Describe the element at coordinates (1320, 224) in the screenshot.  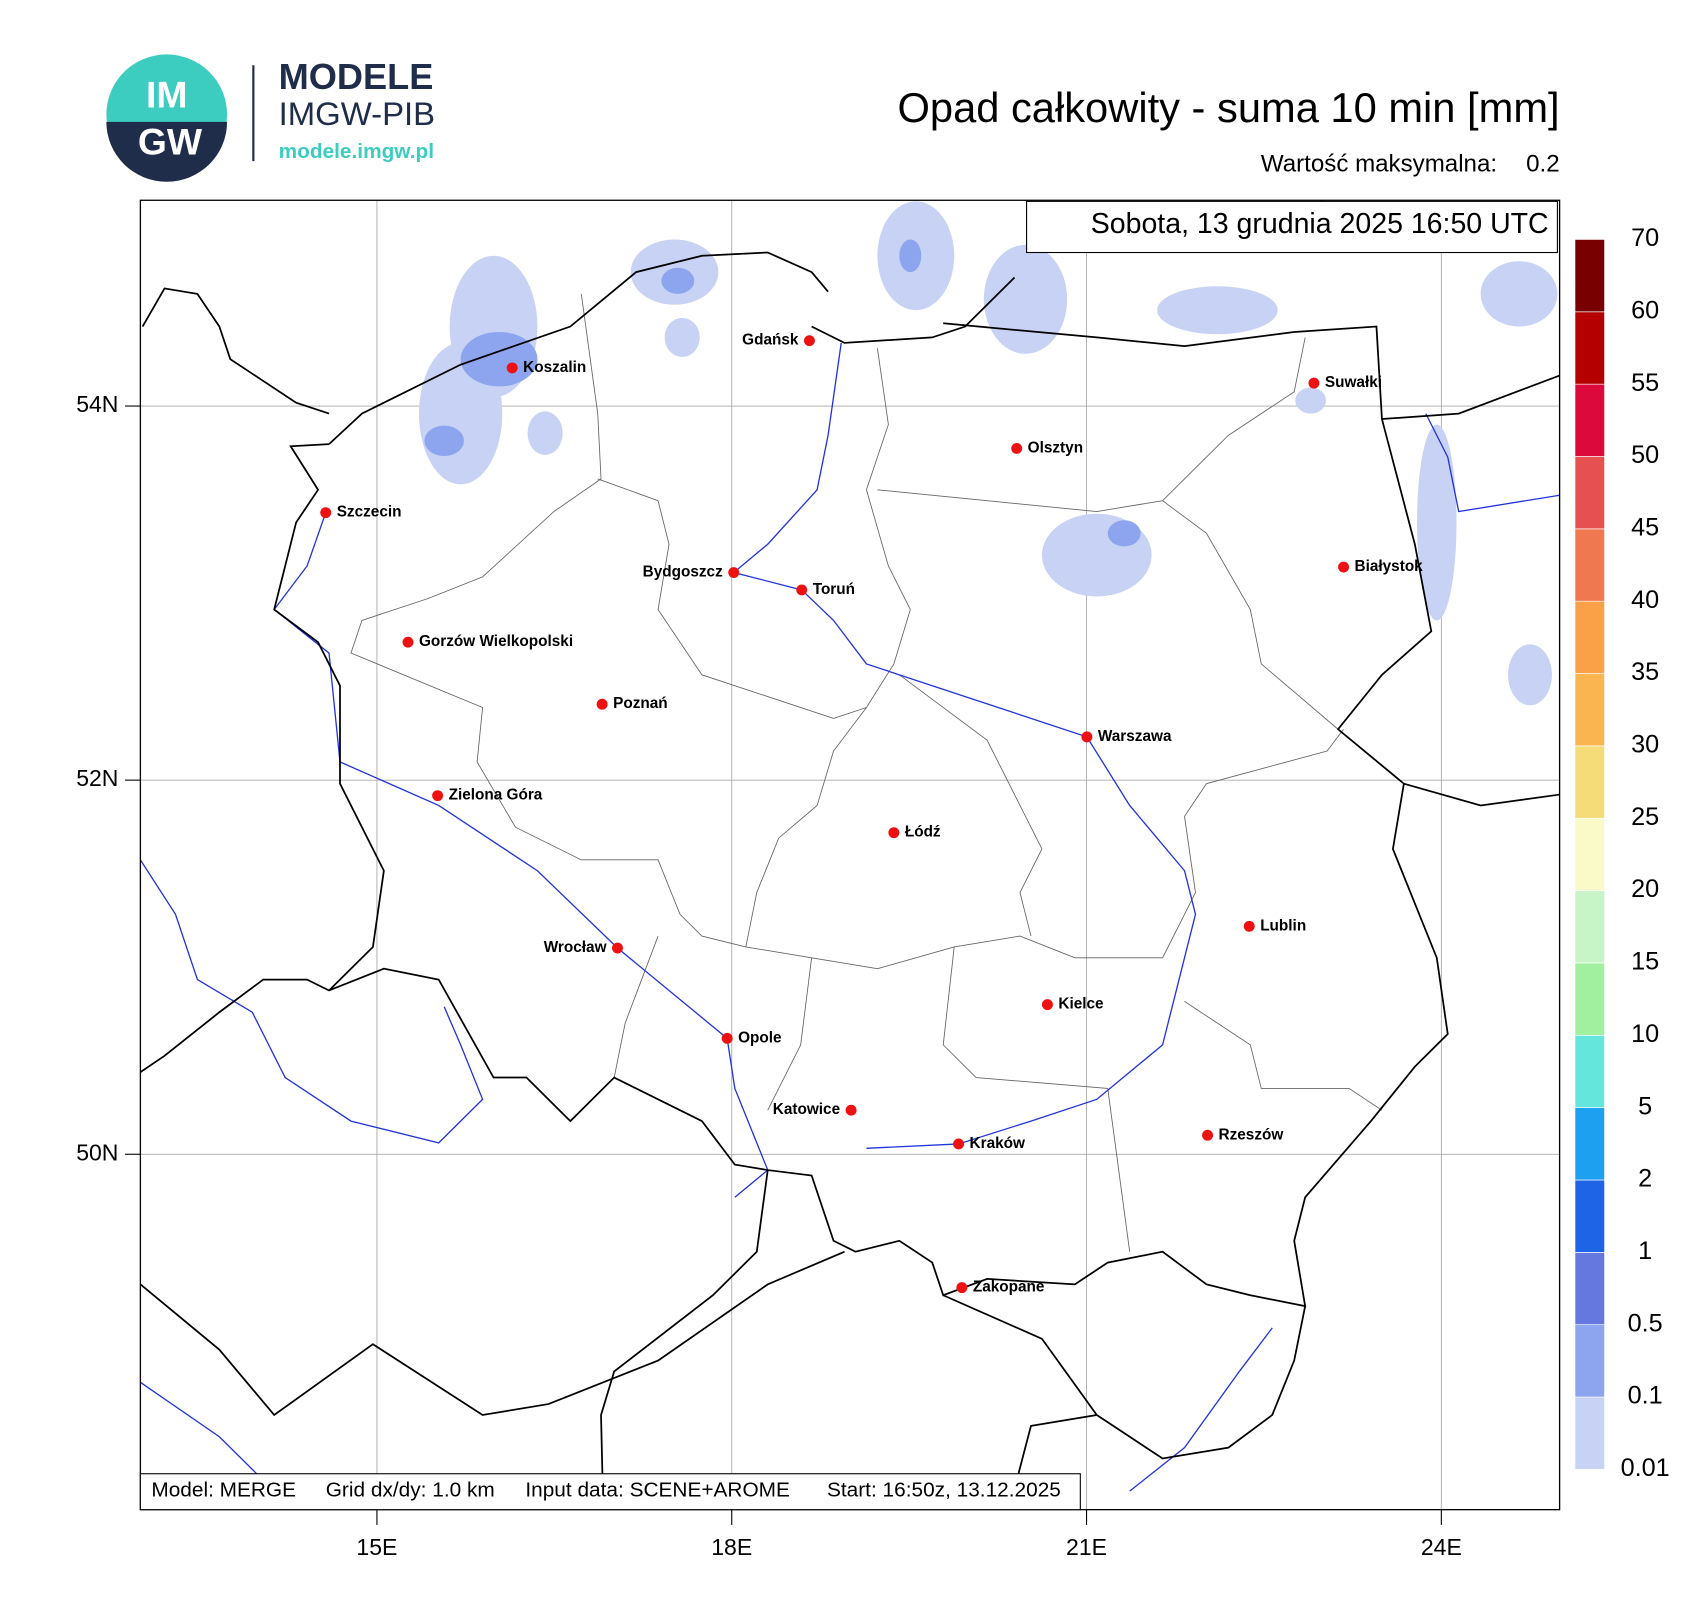
I see `valid-time: Sobota, 13 grudnia 2025 16:50 UTC` at that location.